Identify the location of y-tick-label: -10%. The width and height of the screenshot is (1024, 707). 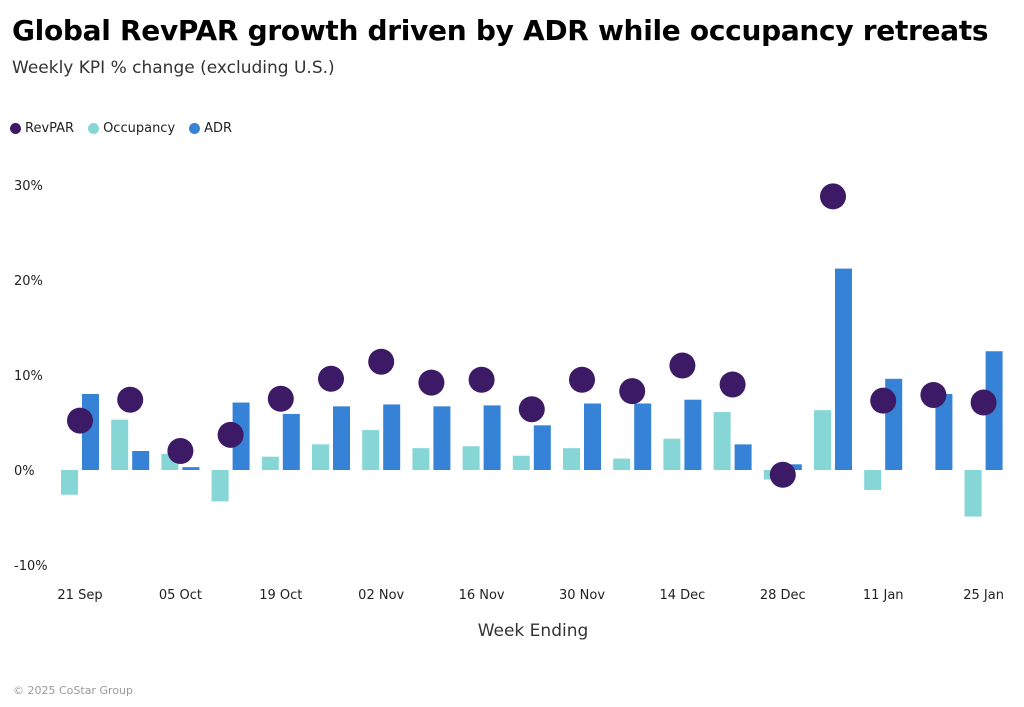
(31, 566).